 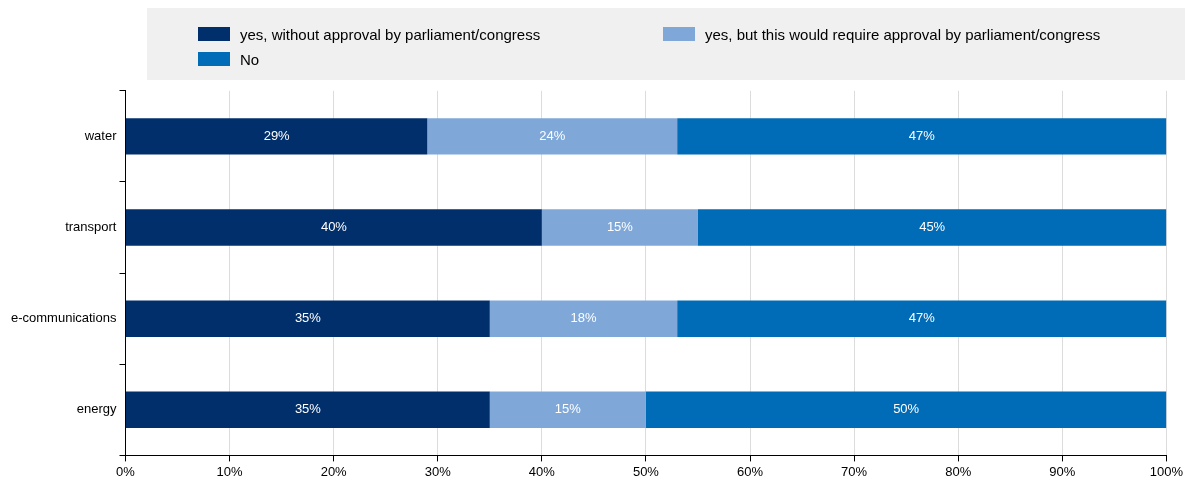 What do you see at coordinates (646, 471) in the screenshot?
I see `x-tick-label: 50%` at bounding box center [646, 471].